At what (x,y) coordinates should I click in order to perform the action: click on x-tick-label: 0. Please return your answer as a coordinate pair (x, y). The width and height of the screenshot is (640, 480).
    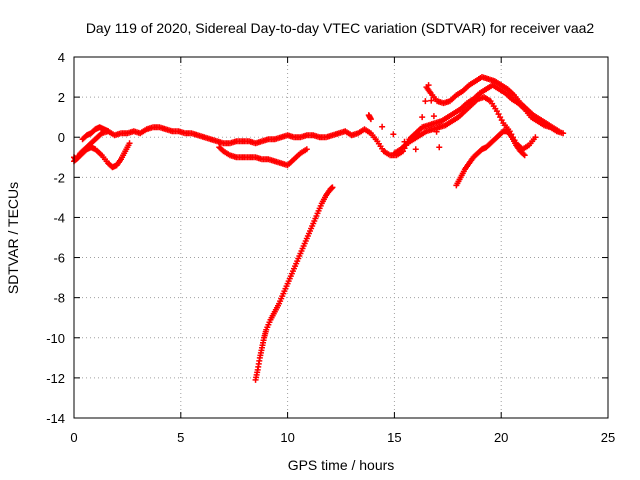
    Looking at the image, I should click on (73, 437).